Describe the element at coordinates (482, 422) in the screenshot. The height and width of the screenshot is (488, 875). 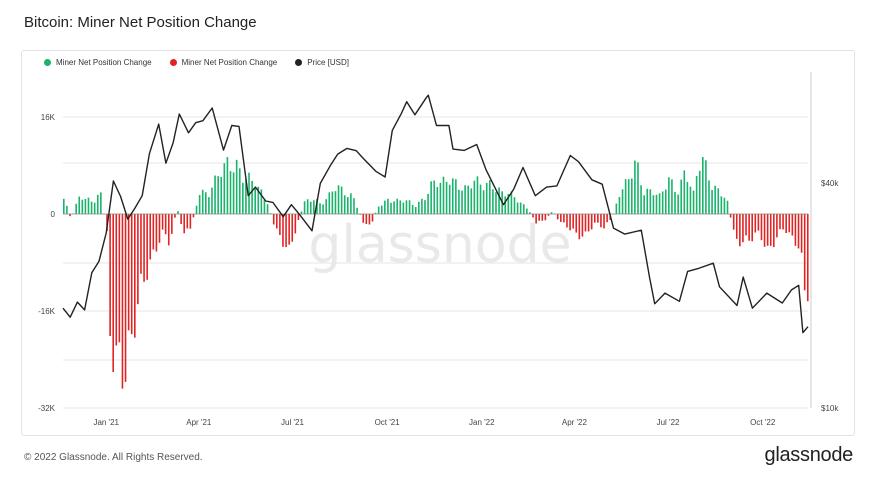
I see `x-tick-label: Jan '22` at that location.